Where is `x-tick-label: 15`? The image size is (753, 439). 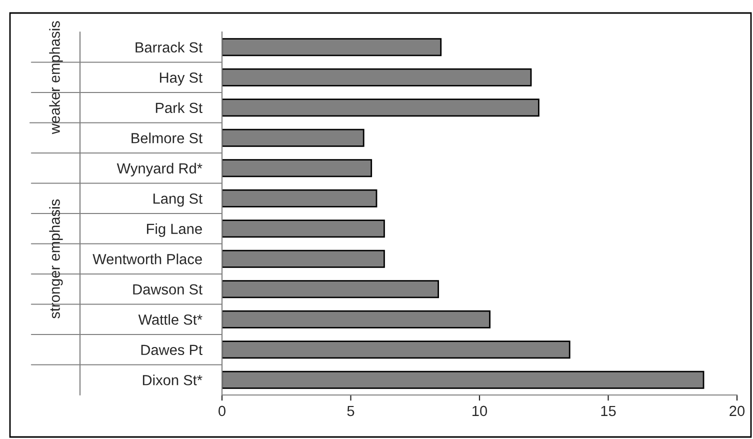
x-tick-label: 15 is located at coordinates (608, 411).